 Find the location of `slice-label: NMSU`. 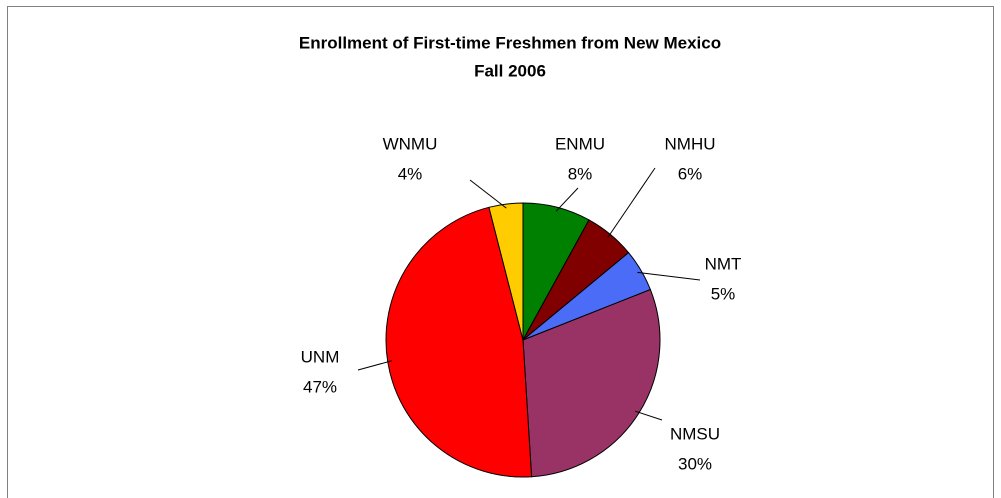

slice-label: NMSU is located at coordinates (695, 433).